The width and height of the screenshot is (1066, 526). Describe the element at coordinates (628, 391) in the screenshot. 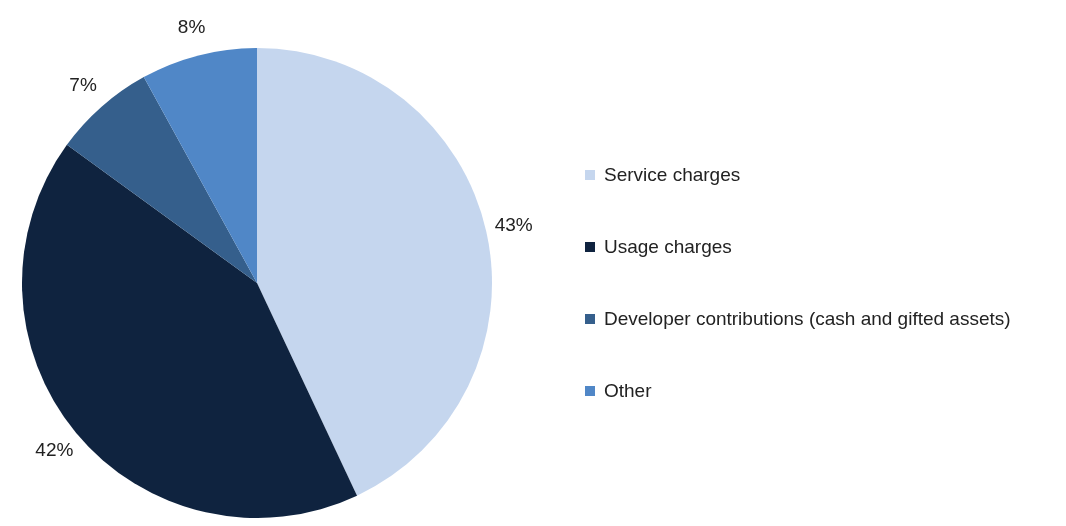

I see `legend-label: Other` at that location.